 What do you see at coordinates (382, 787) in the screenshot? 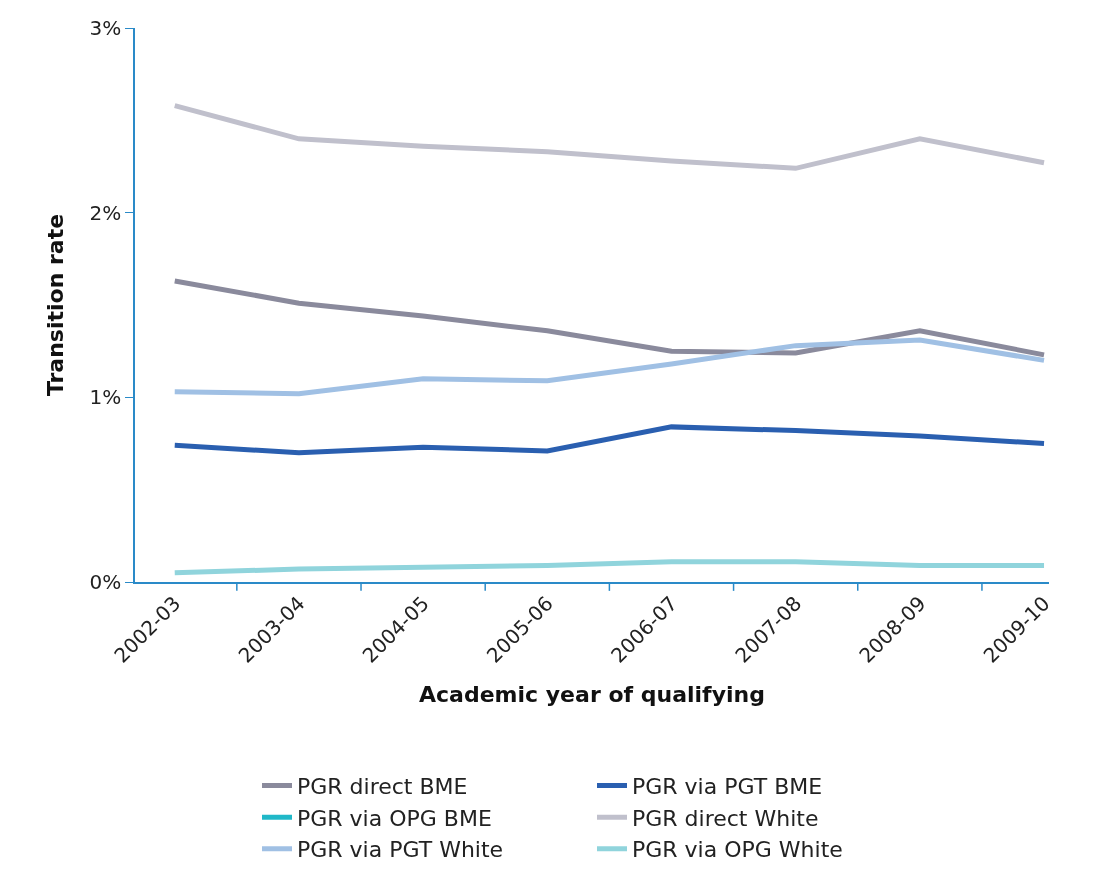
I see `legend-label: PGR direct BME` at bounding box center [382, 787].